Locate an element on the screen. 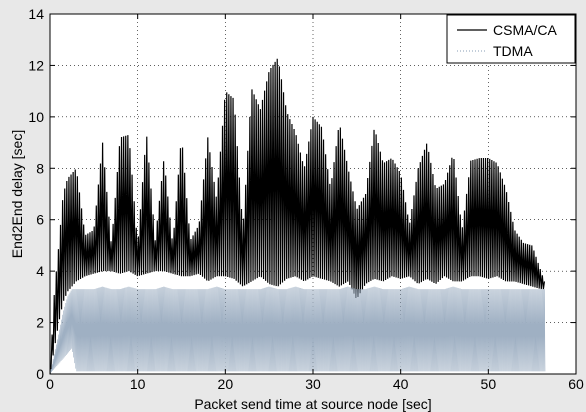 The width and height of the screenshot is (586, 412). y-tick-label: 10 is located at coordinates (36, 117).